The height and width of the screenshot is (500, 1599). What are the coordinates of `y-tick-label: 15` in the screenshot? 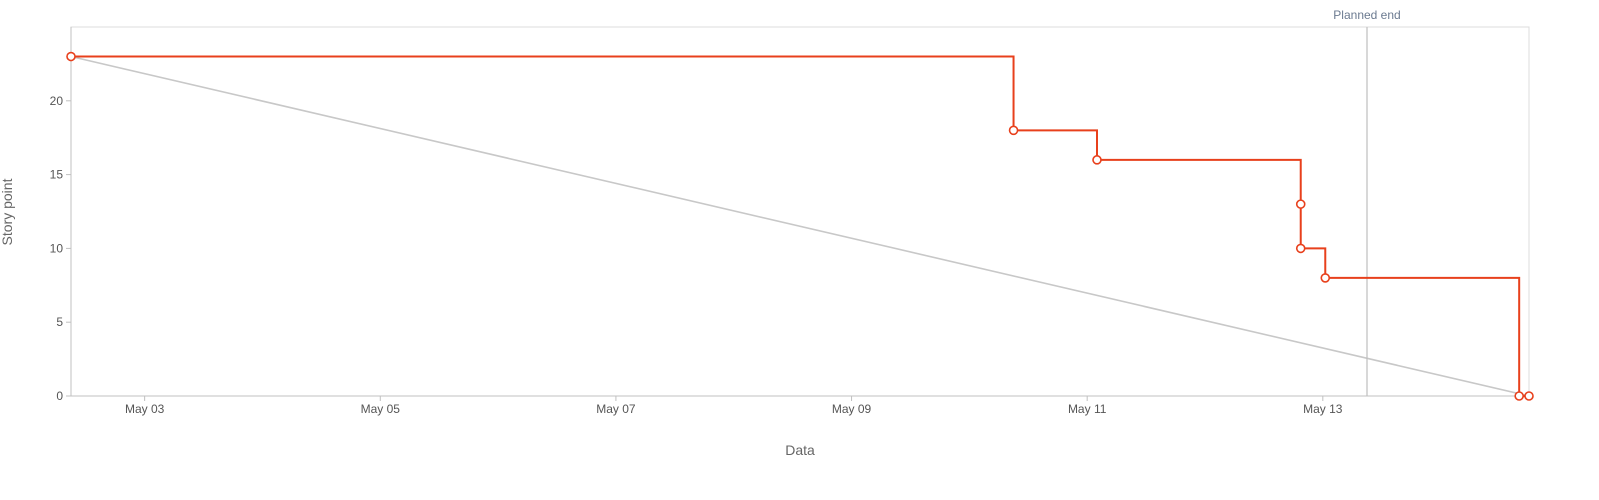 It's located at (57, 175).